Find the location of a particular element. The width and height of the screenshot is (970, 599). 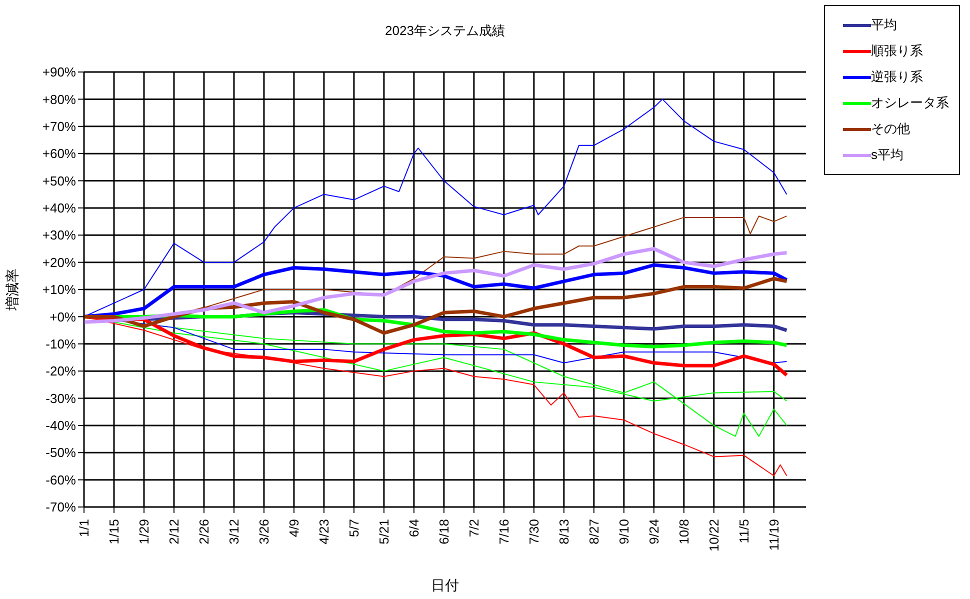

legend-label: s平均 is located at coordinates (887, 155).